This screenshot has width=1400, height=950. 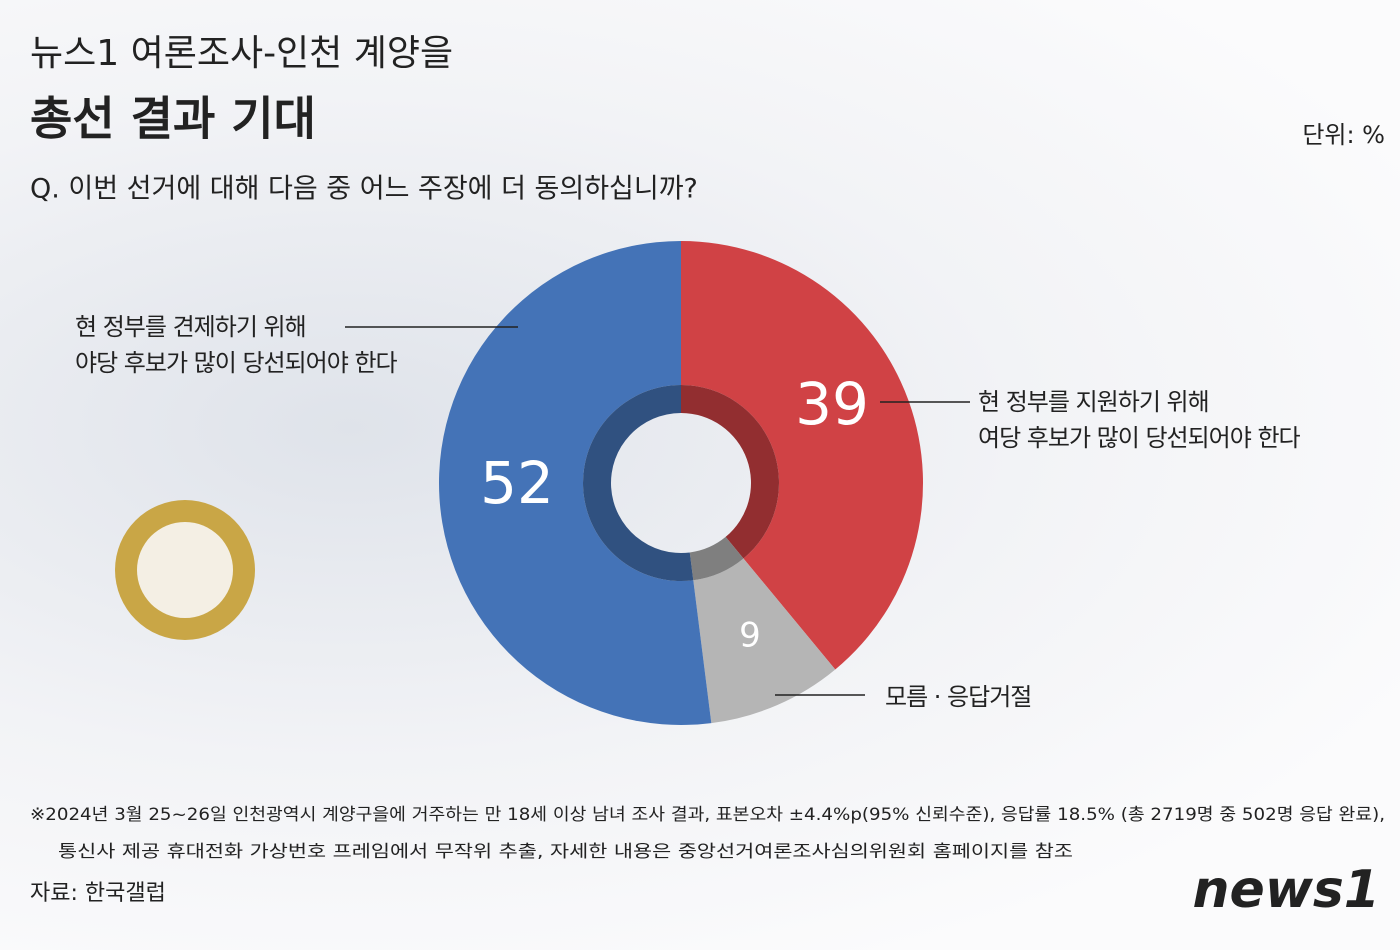 What do you see at coordinates (185, 570) in the screenshot?
I see `pin-decoration` at bounding box center [185, 570].